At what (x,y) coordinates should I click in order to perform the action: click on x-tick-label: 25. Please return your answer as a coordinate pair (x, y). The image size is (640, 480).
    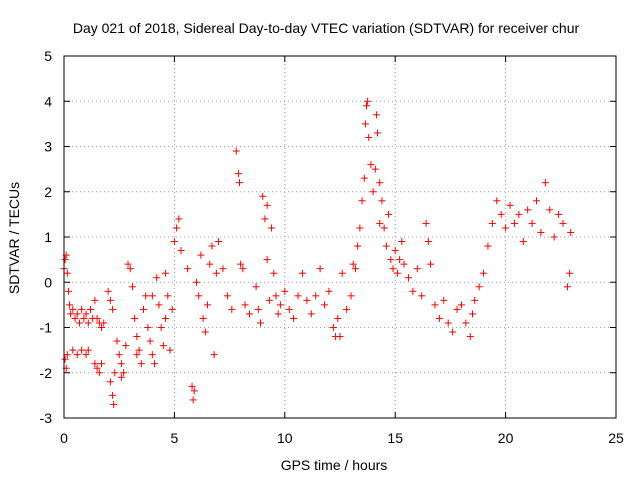
    Looking at the image, I should click on (616, 438).